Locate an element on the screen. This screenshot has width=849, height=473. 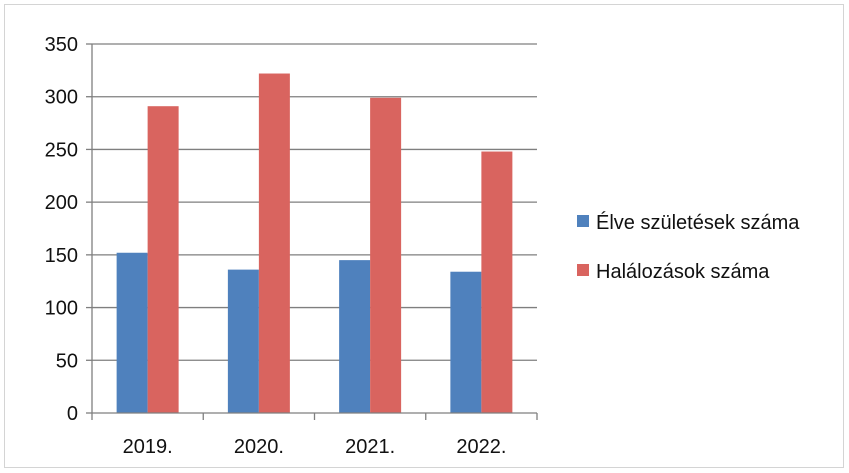
x-tick-label: 2020. is located at coordinates (259, 447).